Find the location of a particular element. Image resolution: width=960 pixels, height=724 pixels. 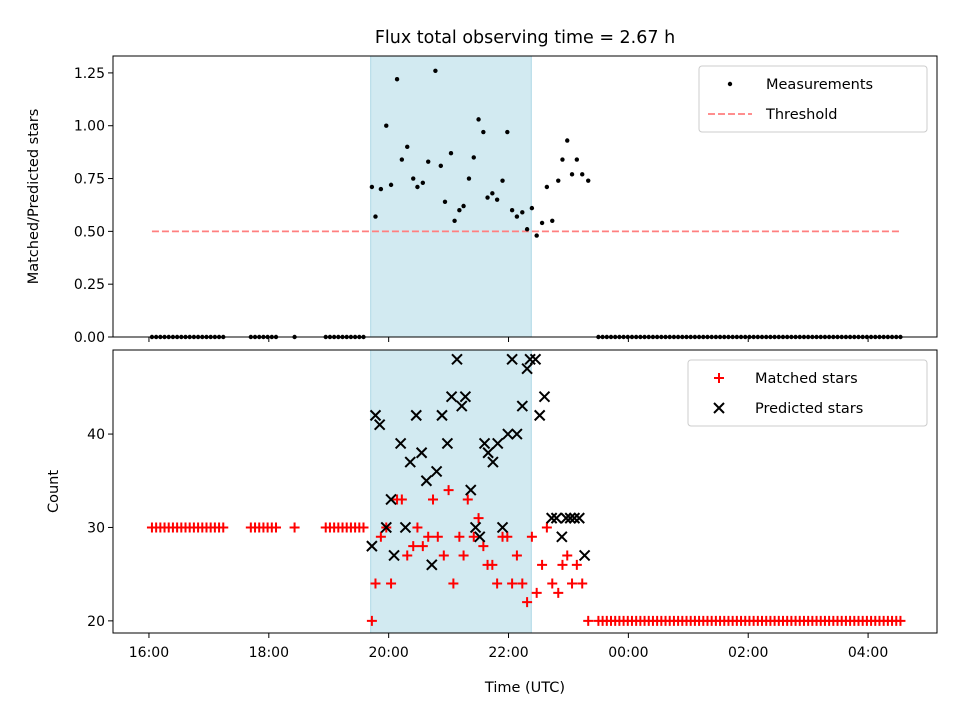

x-tick-label: 20:00 is located at coordinates (388, 653).